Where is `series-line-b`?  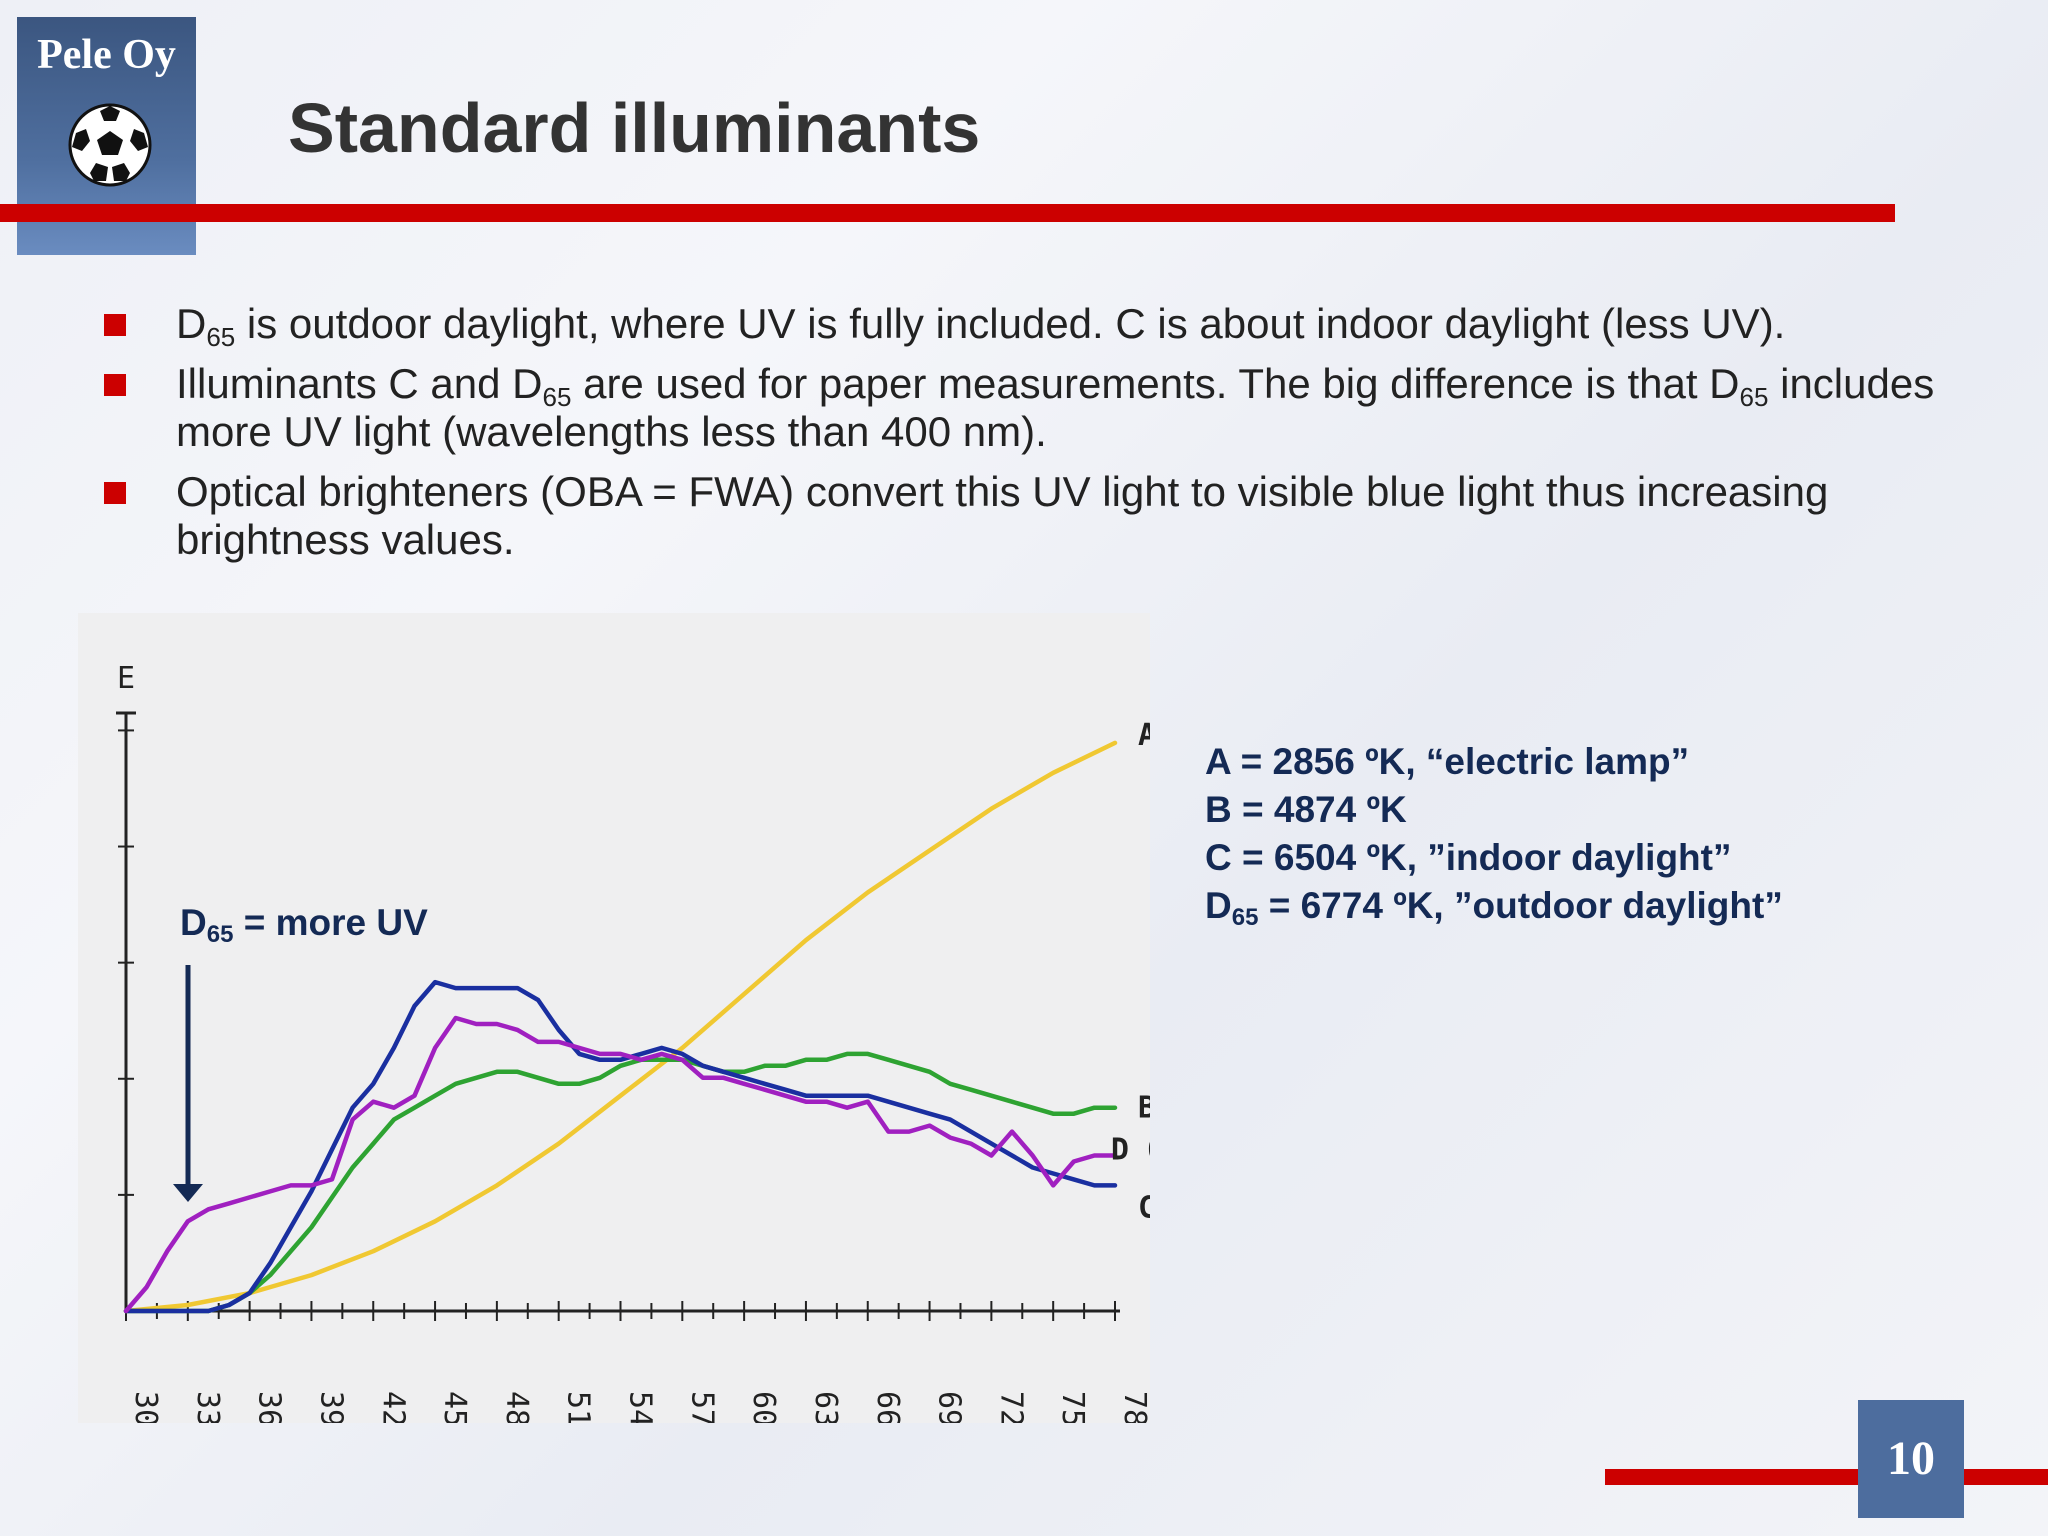 series-line-b is located at coordinates (620, 1182).